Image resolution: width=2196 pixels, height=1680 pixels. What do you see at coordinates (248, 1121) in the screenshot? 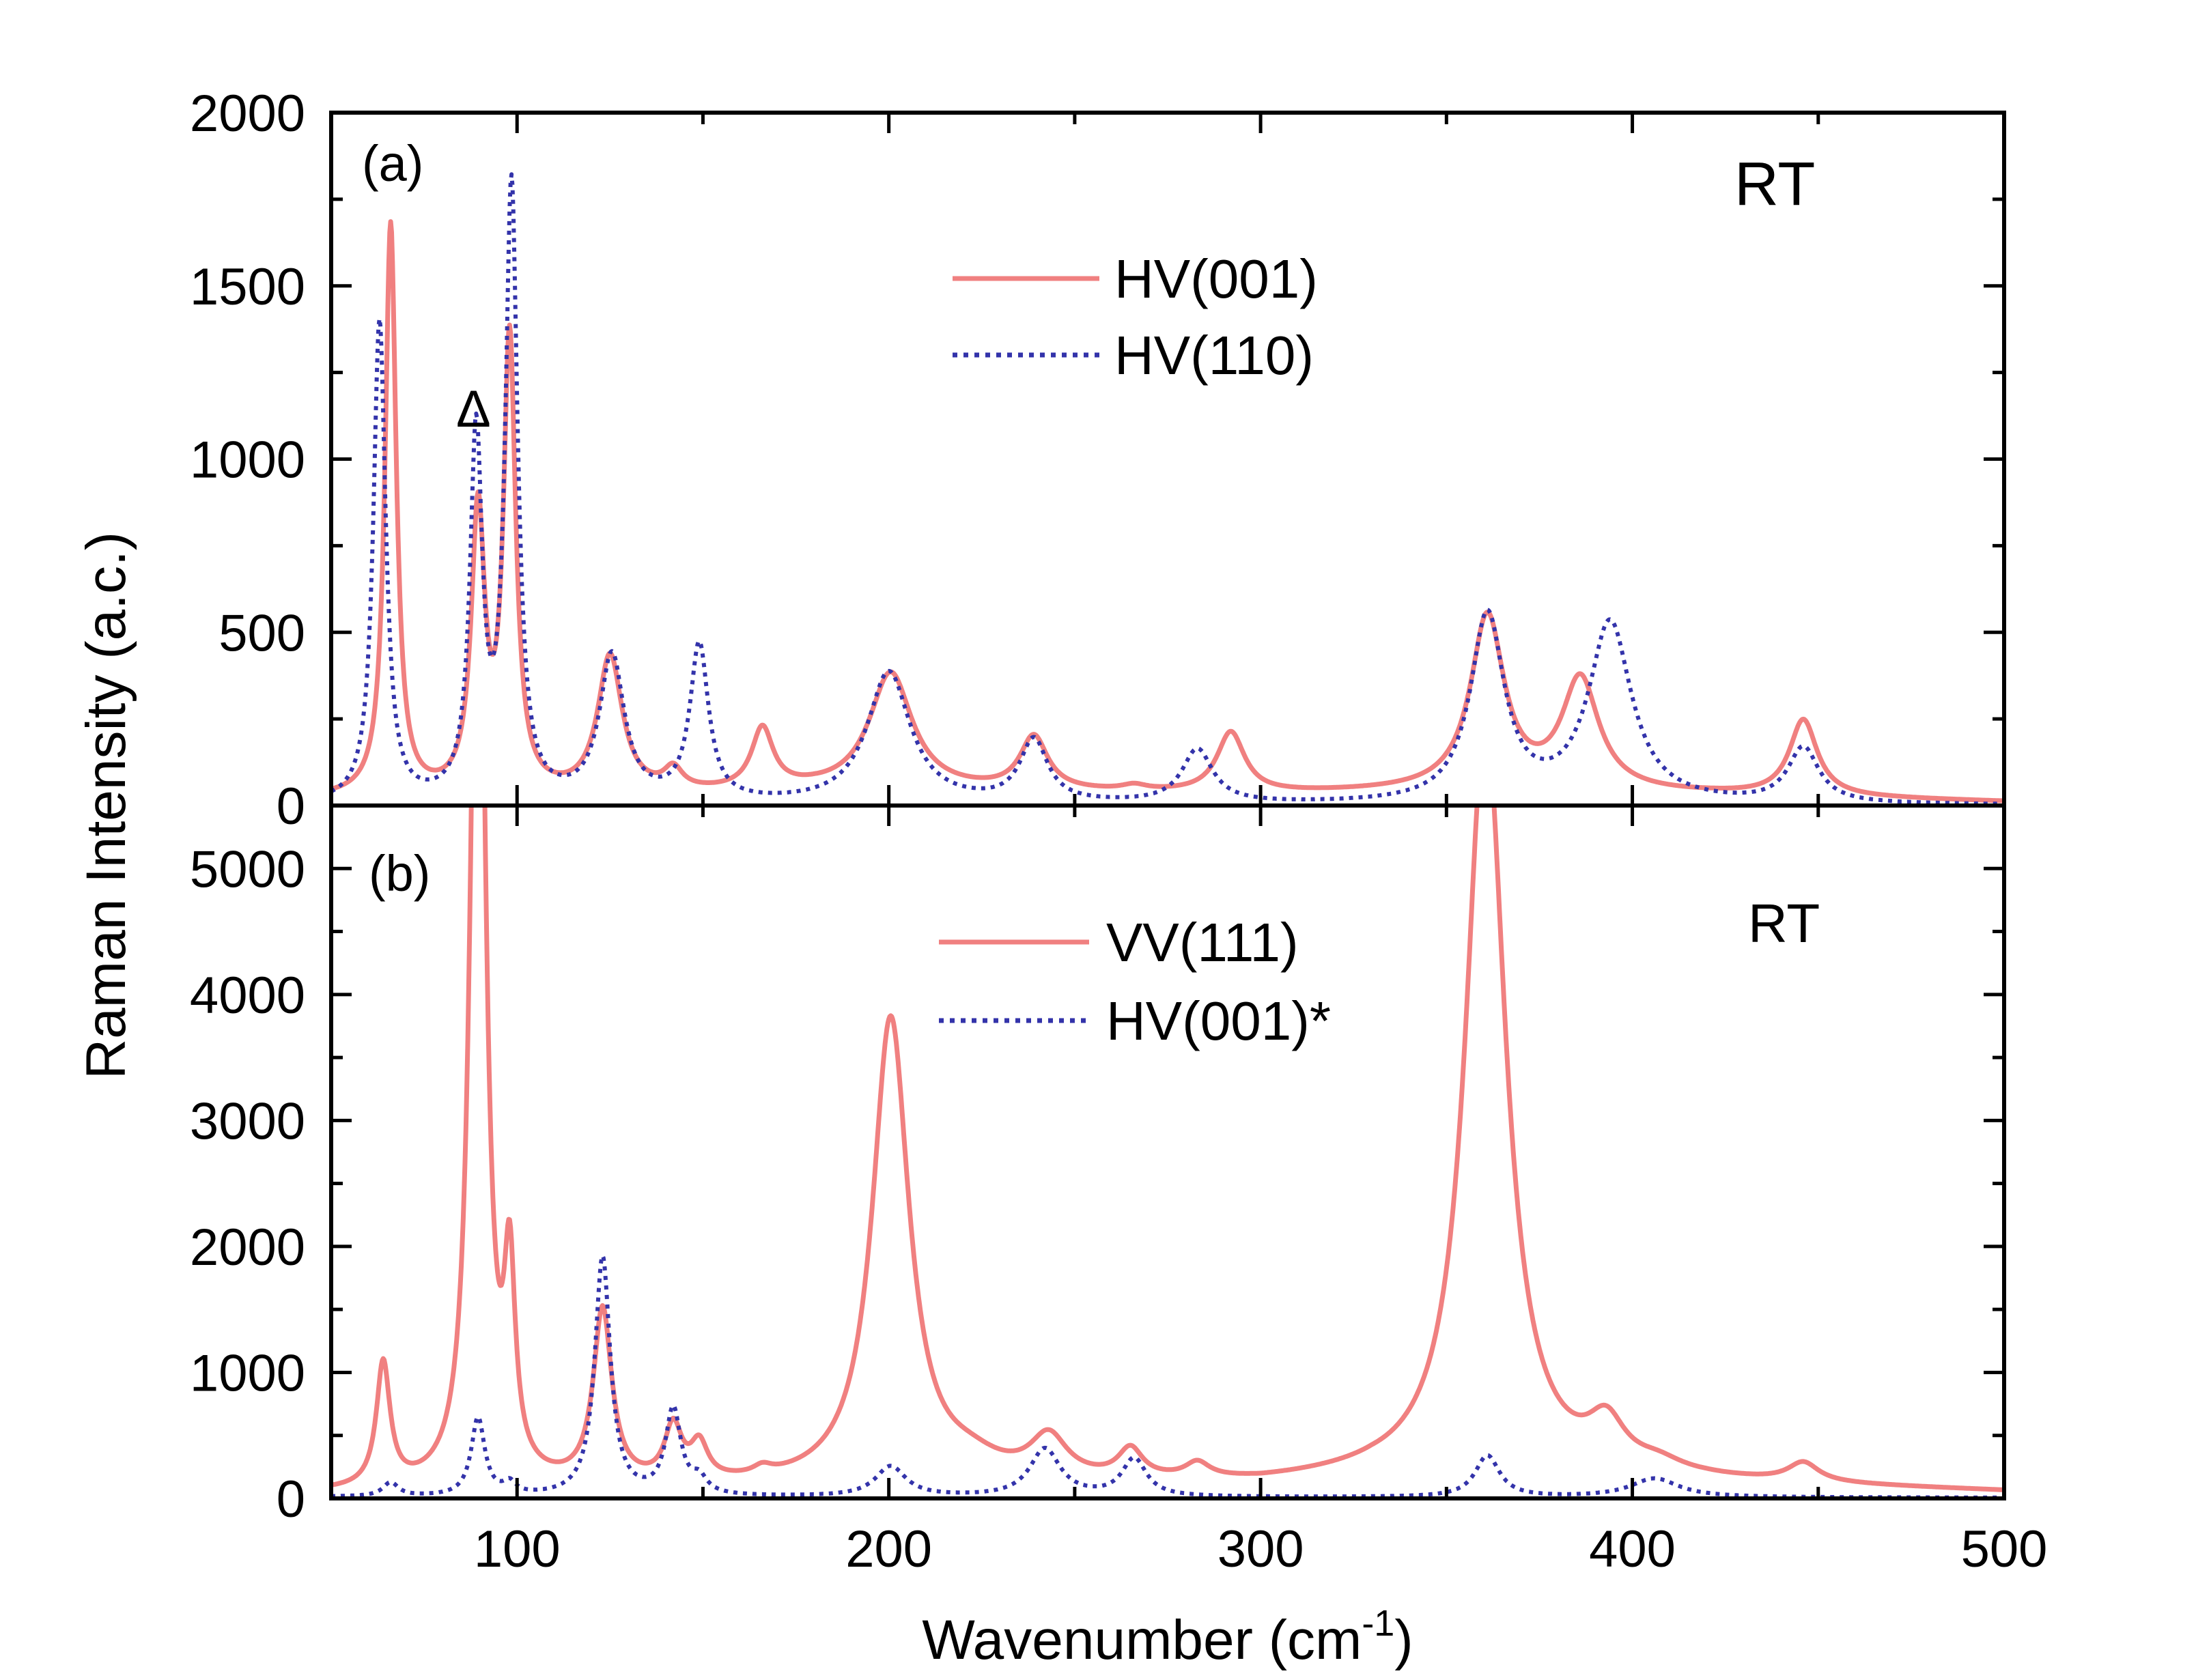
I see `y-tick-label: 3000` at bounding box center [248, 1121].